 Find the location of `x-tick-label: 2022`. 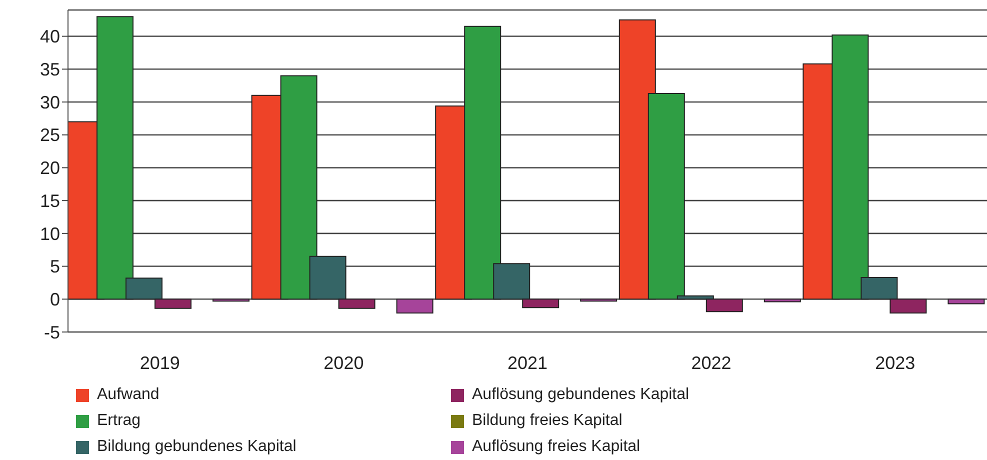

x-tick-label: 2022 is located at coordinates (711, 362).